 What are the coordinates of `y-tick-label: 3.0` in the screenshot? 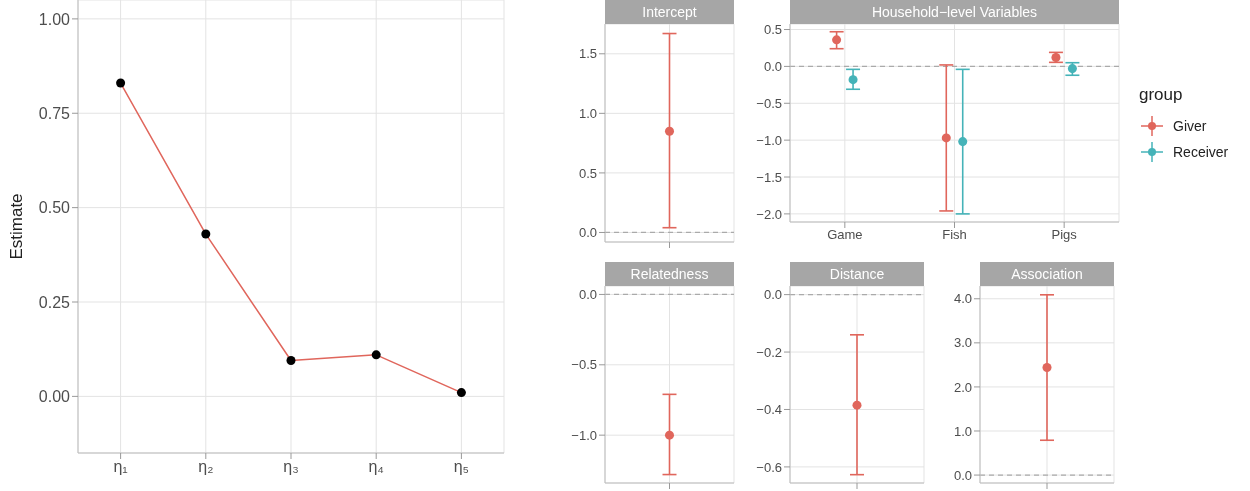 It's located at (962, 343).